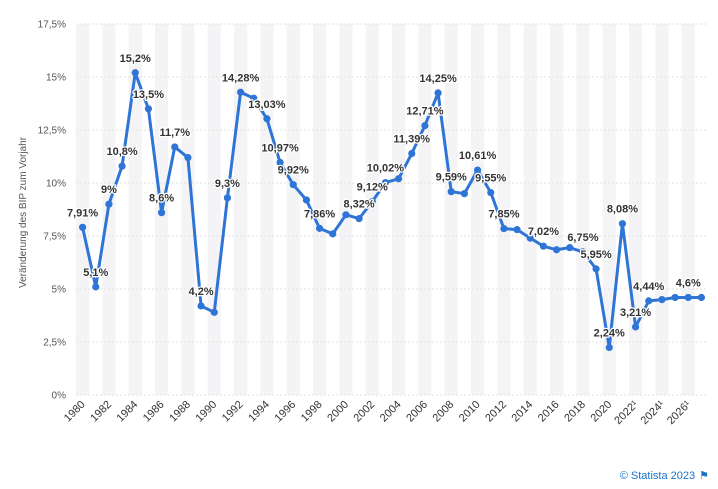  I want to click on y-tick-label: 12,5%, so click(52, 131).